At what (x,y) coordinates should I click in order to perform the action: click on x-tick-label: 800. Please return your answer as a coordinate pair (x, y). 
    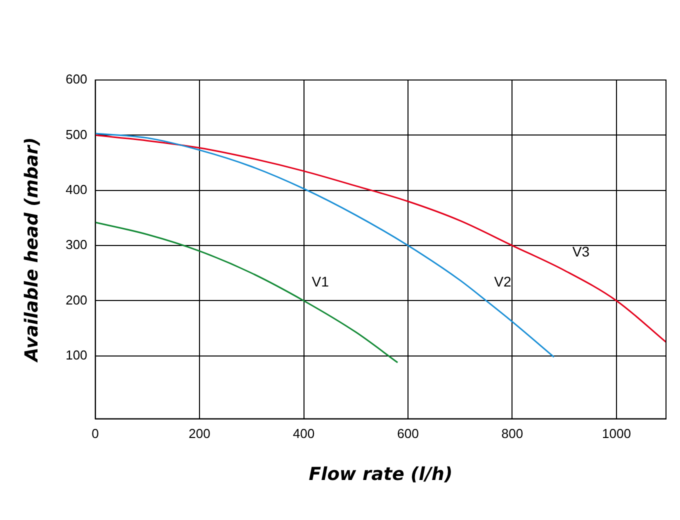
    Looking at the image, I should click on (512, 434).